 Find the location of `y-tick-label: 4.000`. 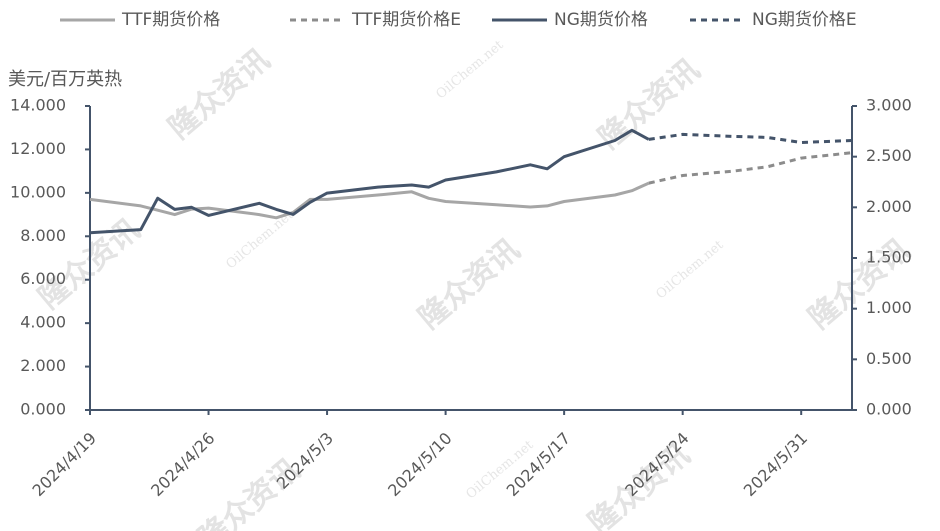

y-tick-label: 4.000 is located at coordinates (43, 322).